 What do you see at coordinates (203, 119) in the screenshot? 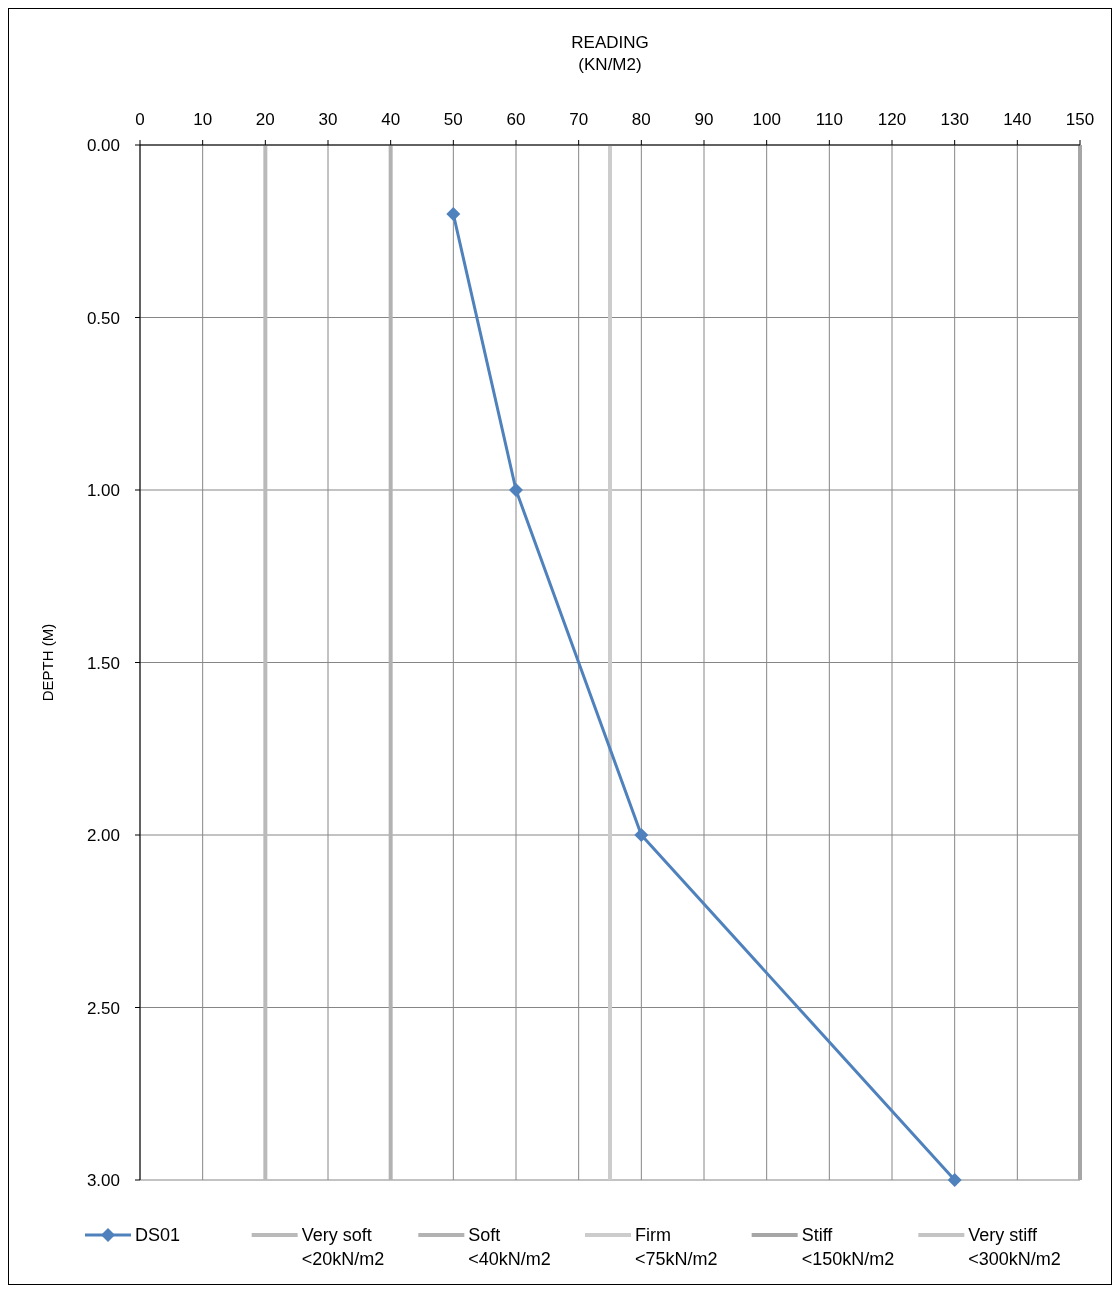
I see `x-tick-label: 10` at bounding box center [203, 119].